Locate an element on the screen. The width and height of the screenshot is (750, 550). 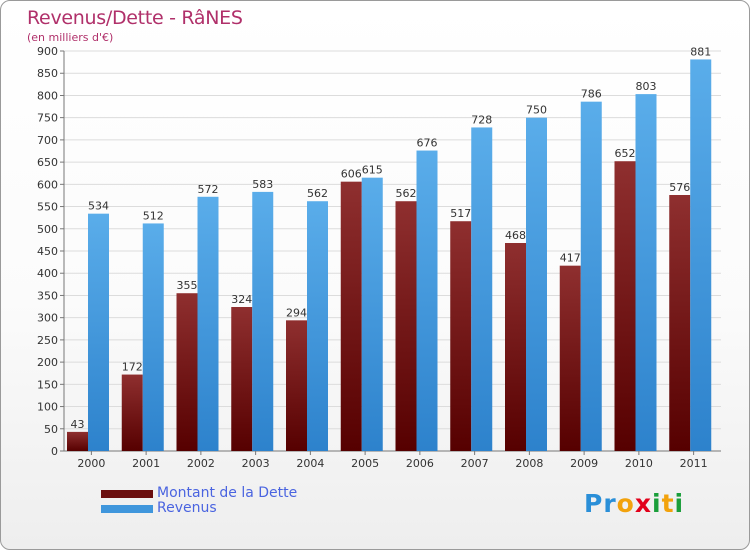
data-label-revenus: 786 is located at coordinates (591, 94).